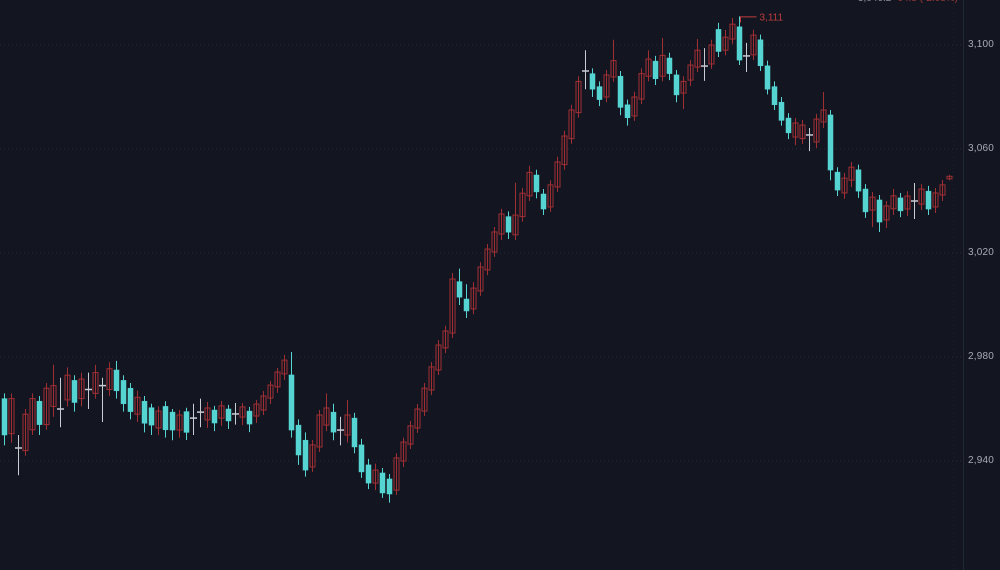  What do you see at coordinates (874, 2) in the screenshot?
I see `readout-value: 3,046.2` at bounding box center [874, 2].